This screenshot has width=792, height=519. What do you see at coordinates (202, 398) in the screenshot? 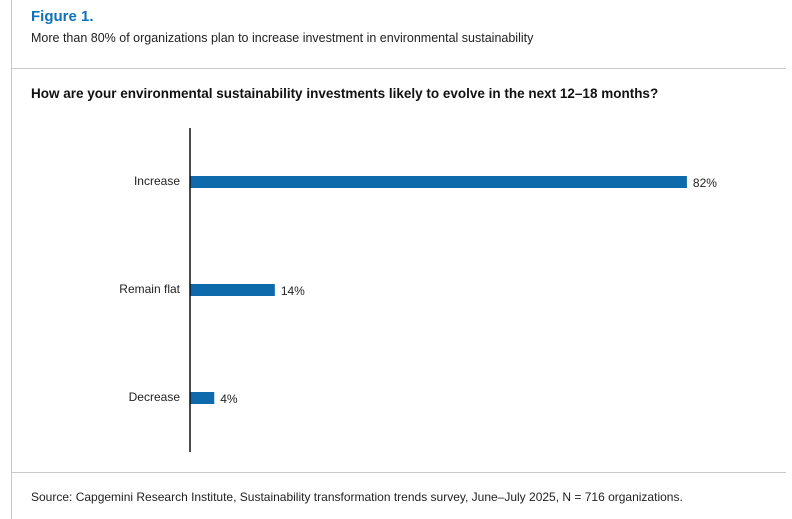
I see `bar-decrease` at bounding box center [202, 398].